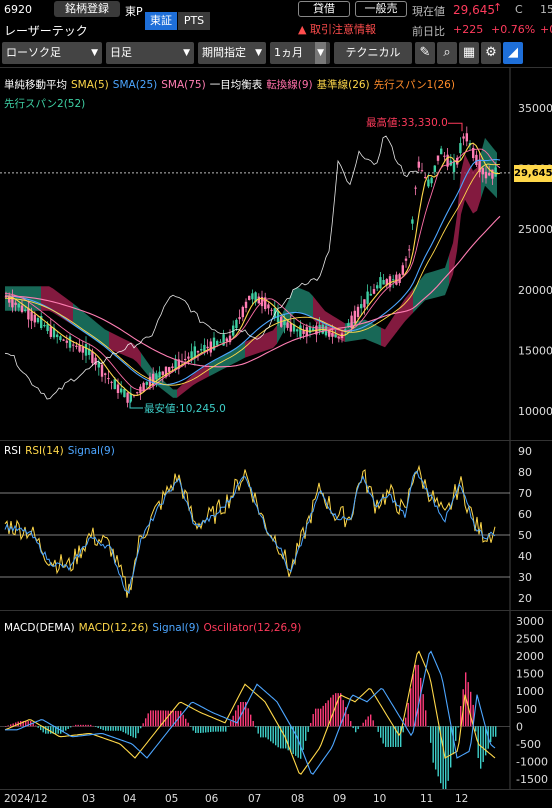  Describe the element at coordinates (337, 29) in the screenshot. I see `warning-link: ▲ 取引注意情報` at that location.